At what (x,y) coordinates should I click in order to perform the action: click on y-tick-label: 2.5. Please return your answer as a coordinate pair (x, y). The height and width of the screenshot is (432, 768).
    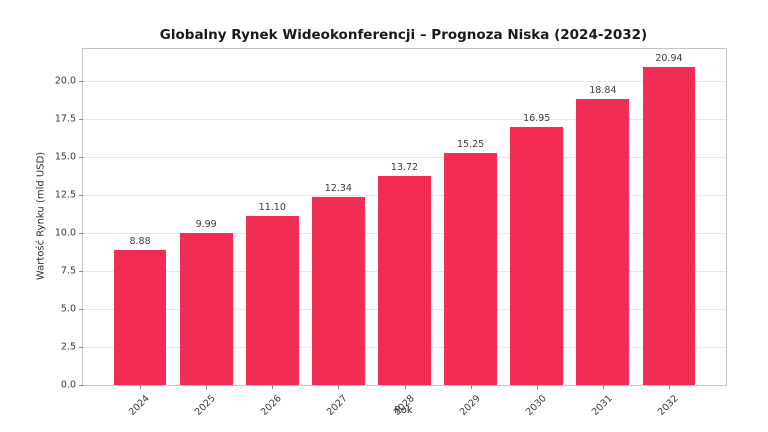
    Looking at the image, I should click on (68, 347).